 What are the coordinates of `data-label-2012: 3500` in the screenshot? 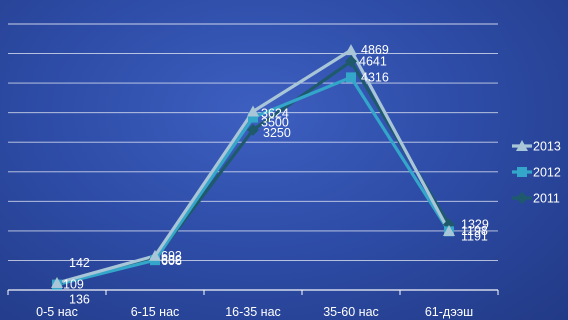 It's located at (275, 123).